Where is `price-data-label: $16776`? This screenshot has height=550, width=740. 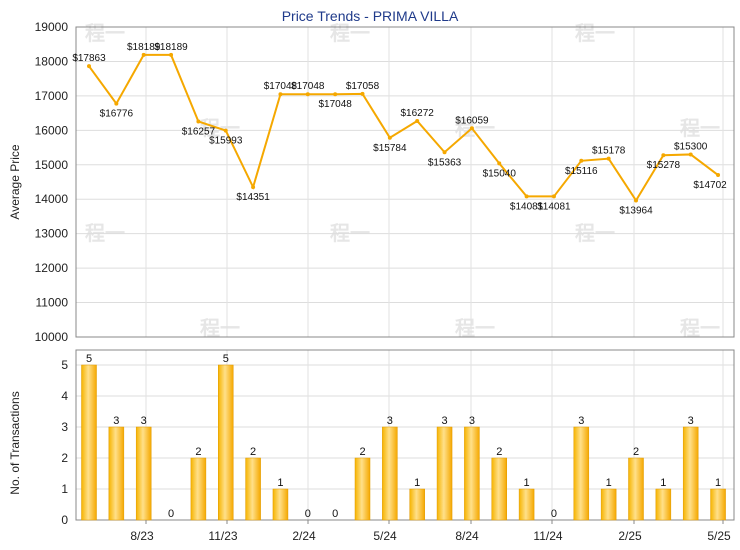
price-data-label: $16776 is located at coordinates (117, 114).